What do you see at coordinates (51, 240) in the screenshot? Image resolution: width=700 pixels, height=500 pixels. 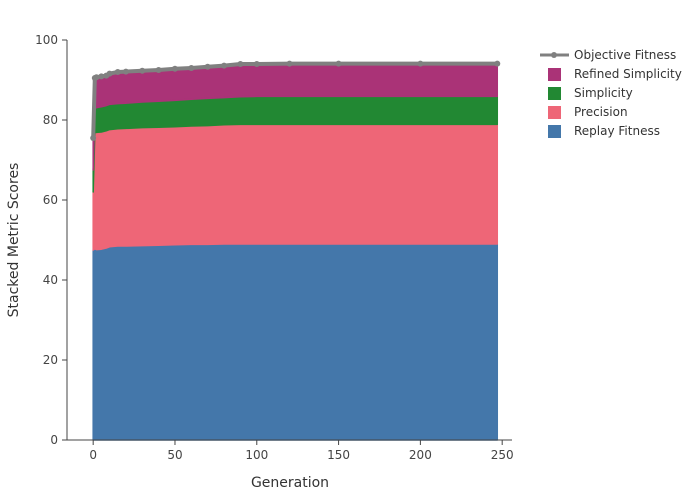 I see `y-ticks: 0 20 40 60 80 100` at bounding box center [51, 240].